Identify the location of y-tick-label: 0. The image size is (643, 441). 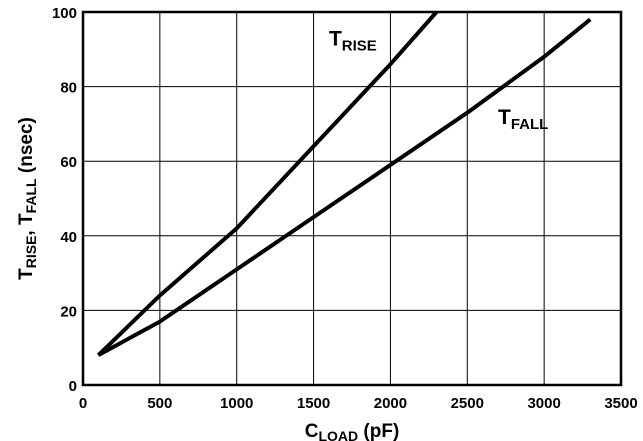
(73, 386).